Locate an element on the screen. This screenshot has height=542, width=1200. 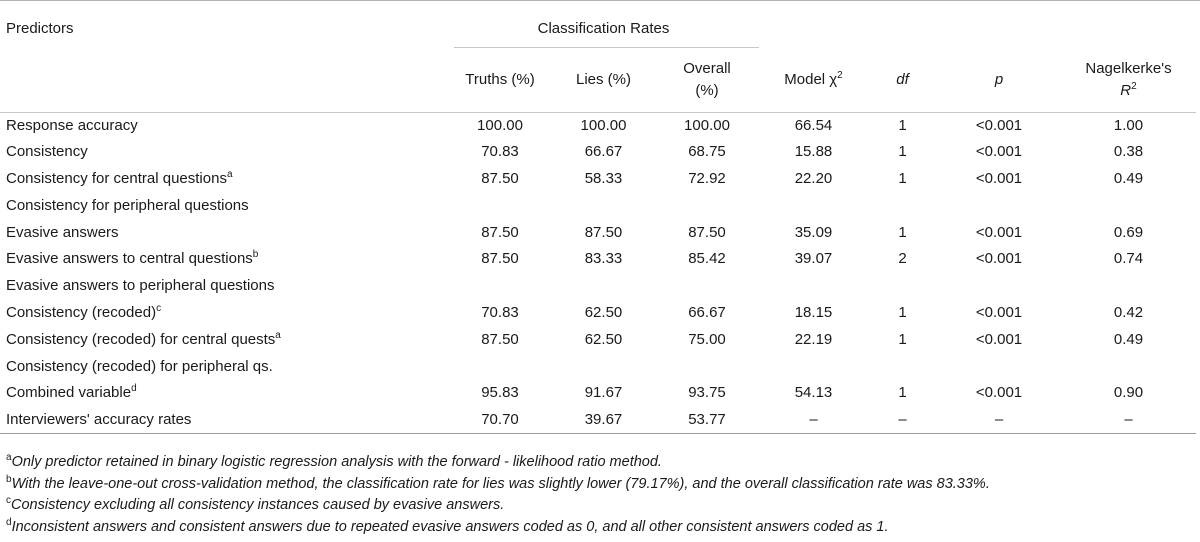
r2-cell: 0.38 is located at coordinates (1128, 152).